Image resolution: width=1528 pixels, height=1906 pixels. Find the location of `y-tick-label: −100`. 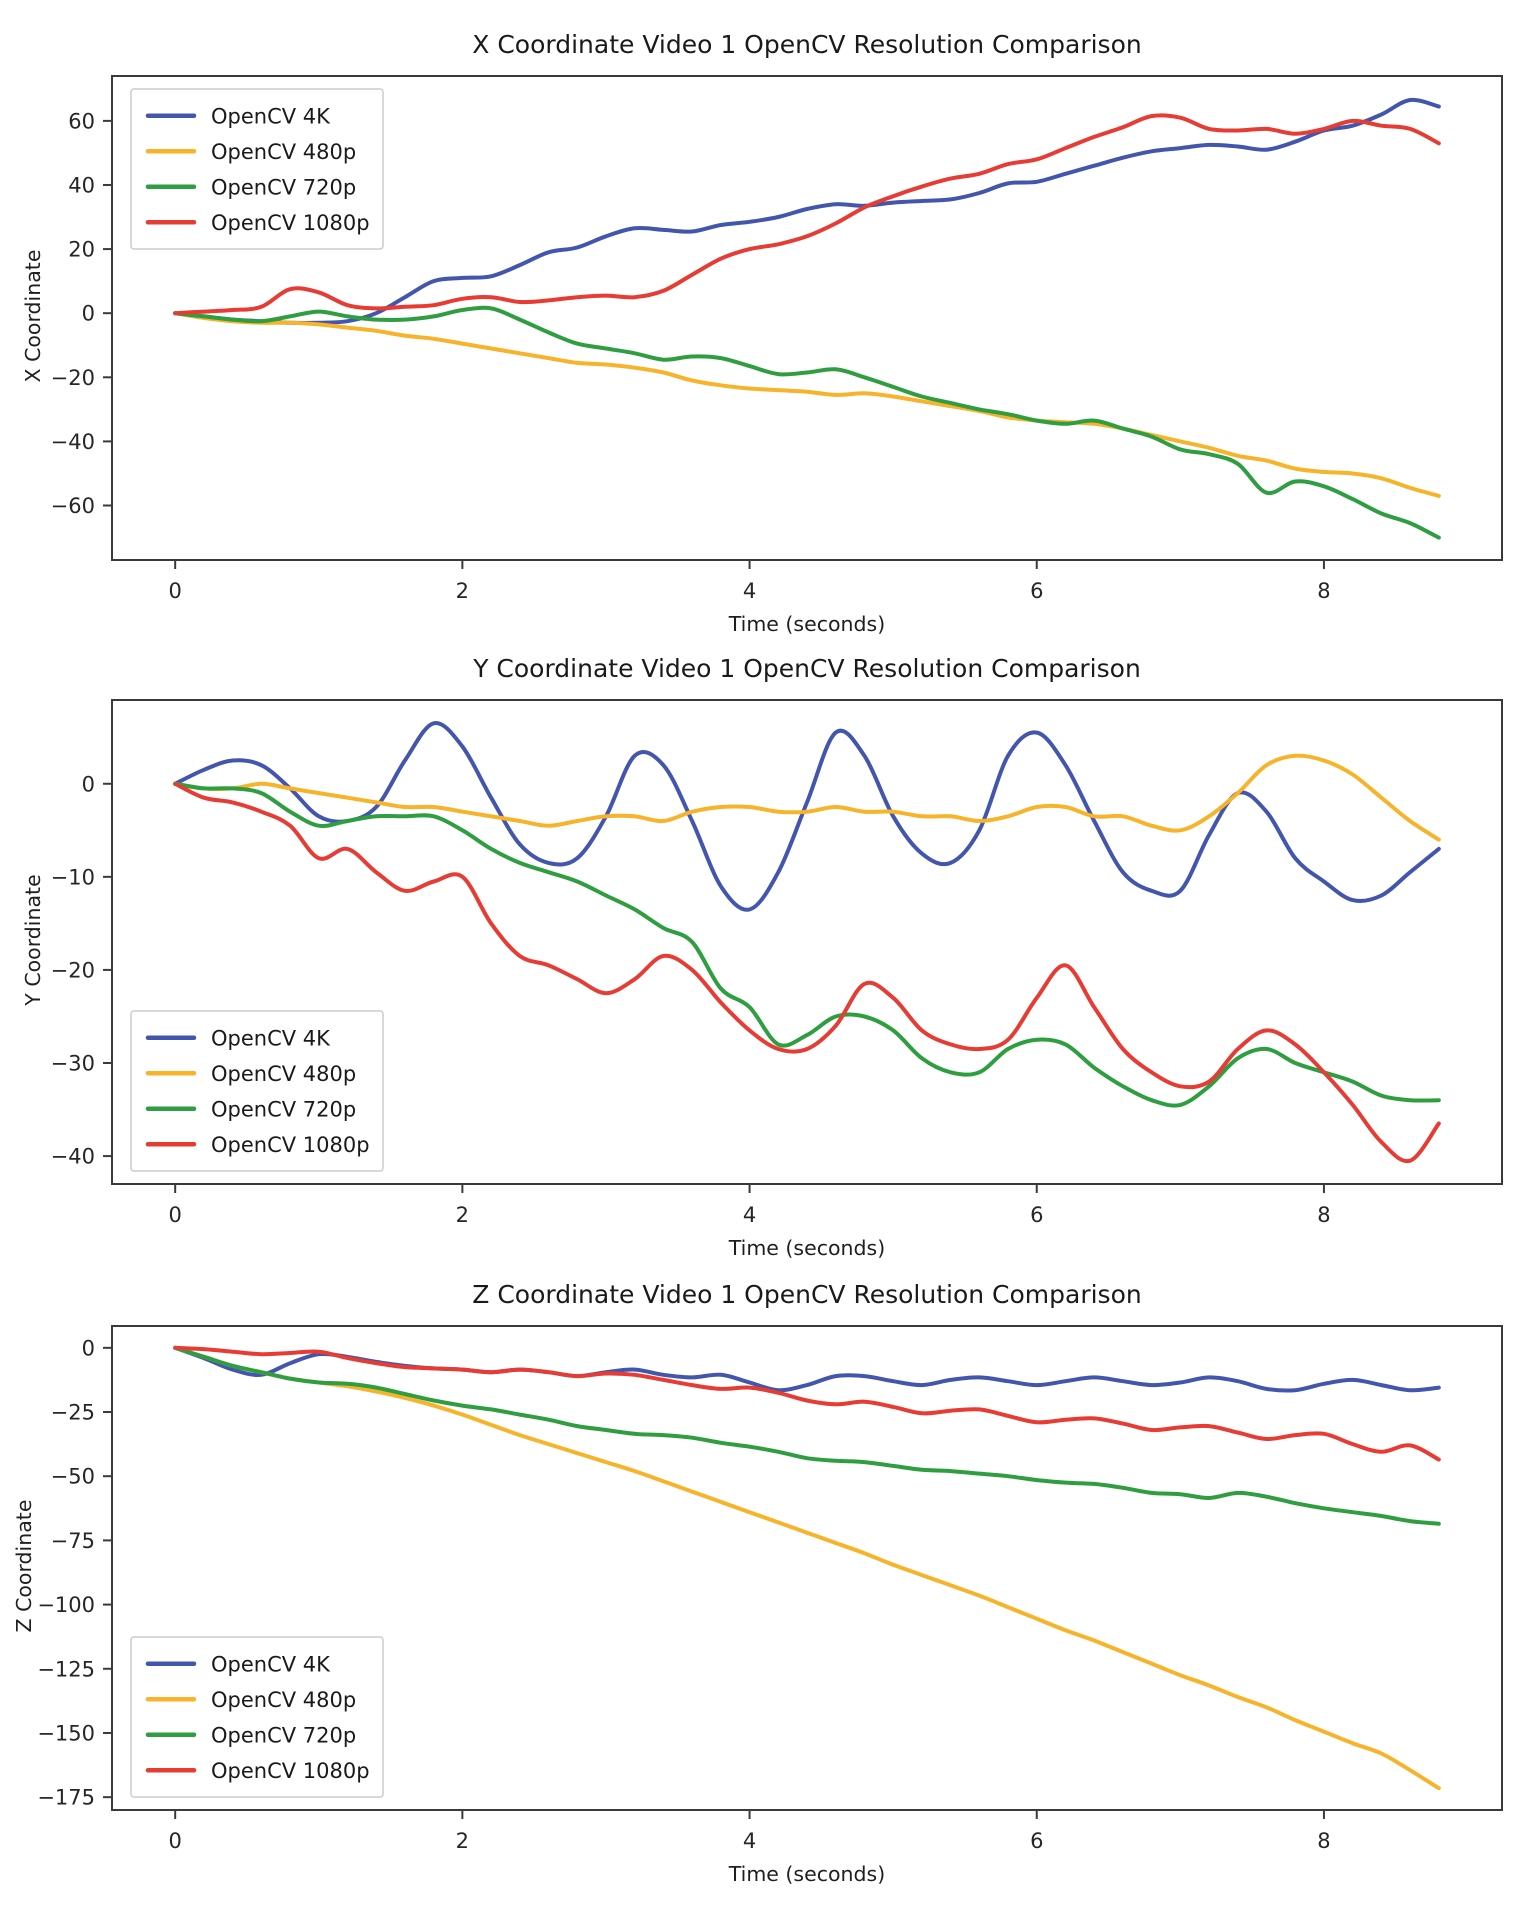

y-tick-label: −100 is located at coordinates (66, 1605).